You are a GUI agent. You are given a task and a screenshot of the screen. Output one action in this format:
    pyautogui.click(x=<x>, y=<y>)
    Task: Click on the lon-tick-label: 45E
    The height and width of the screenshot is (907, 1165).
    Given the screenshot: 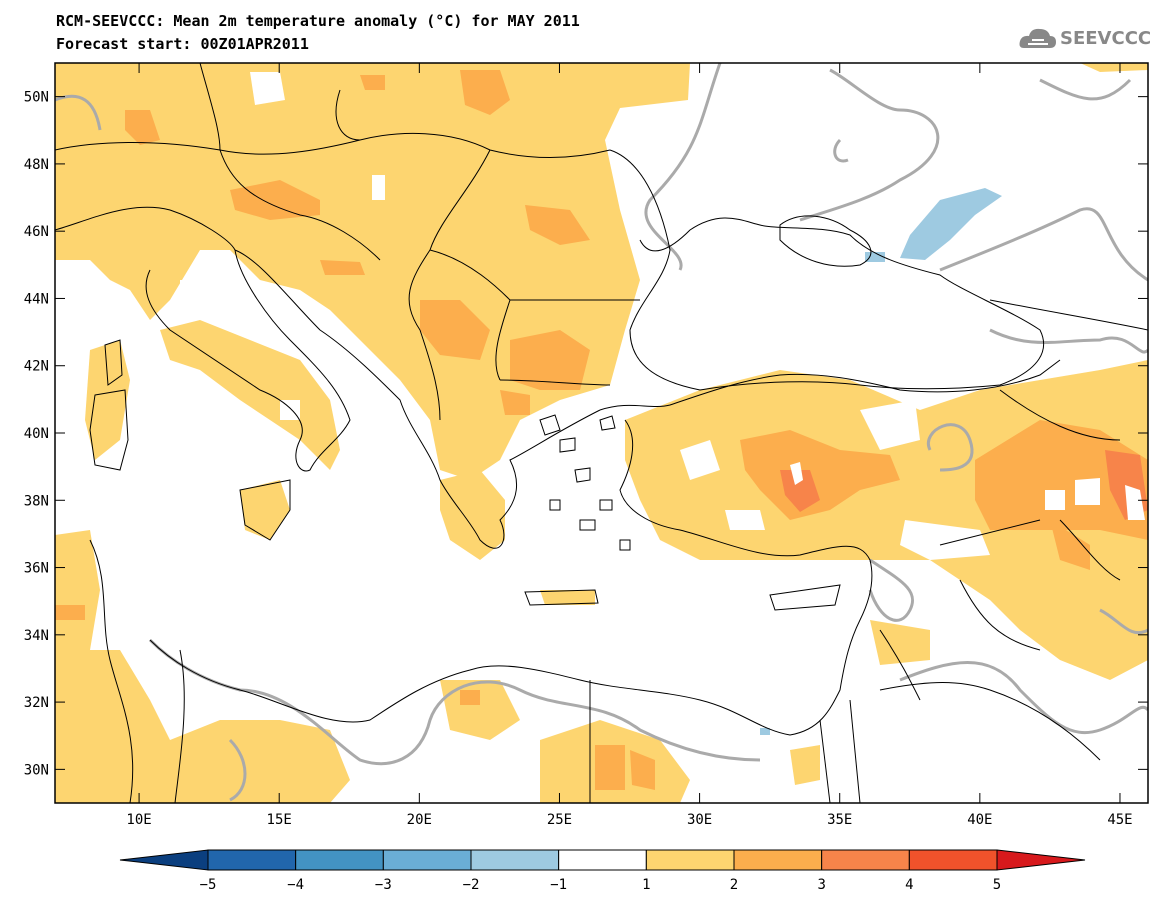 What is the action you would take?
    pyautogui.click(x=1119, y=820)
    